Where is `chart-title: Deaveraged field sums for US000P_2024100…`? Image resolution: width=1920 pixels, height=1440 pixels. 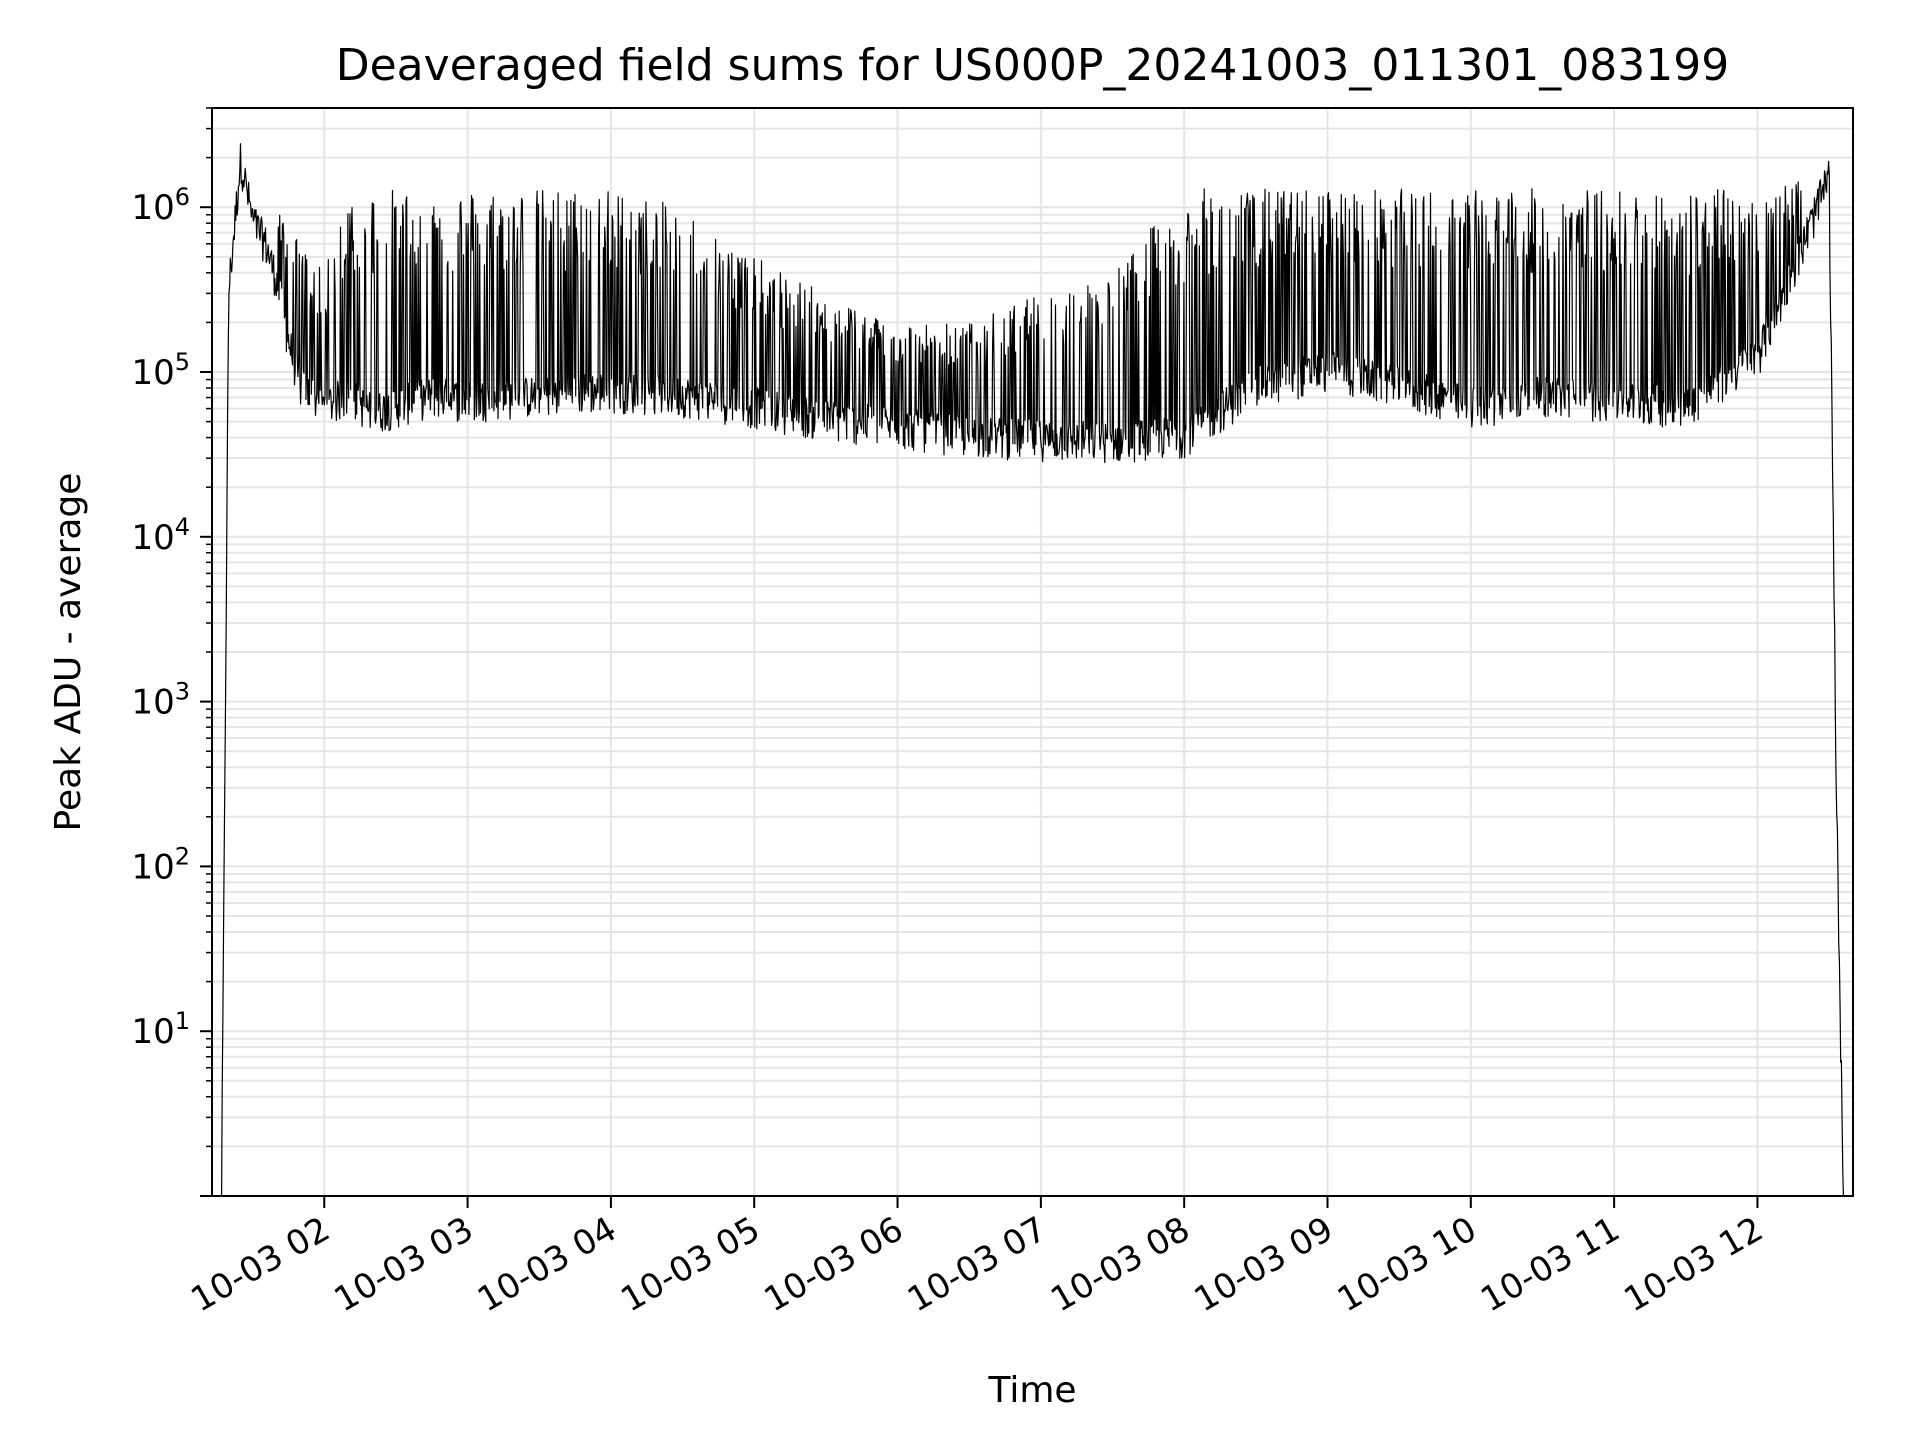 chart-title: Deaveraged field sums for US000P_2024100… is located at coordinates (1033, 65).